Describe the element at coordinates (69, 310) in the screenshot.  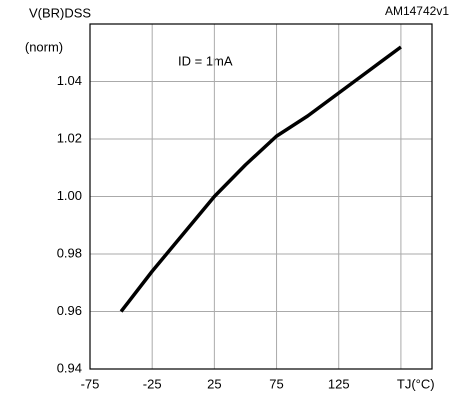
I see `y-tick-label: 0.96` at that location.